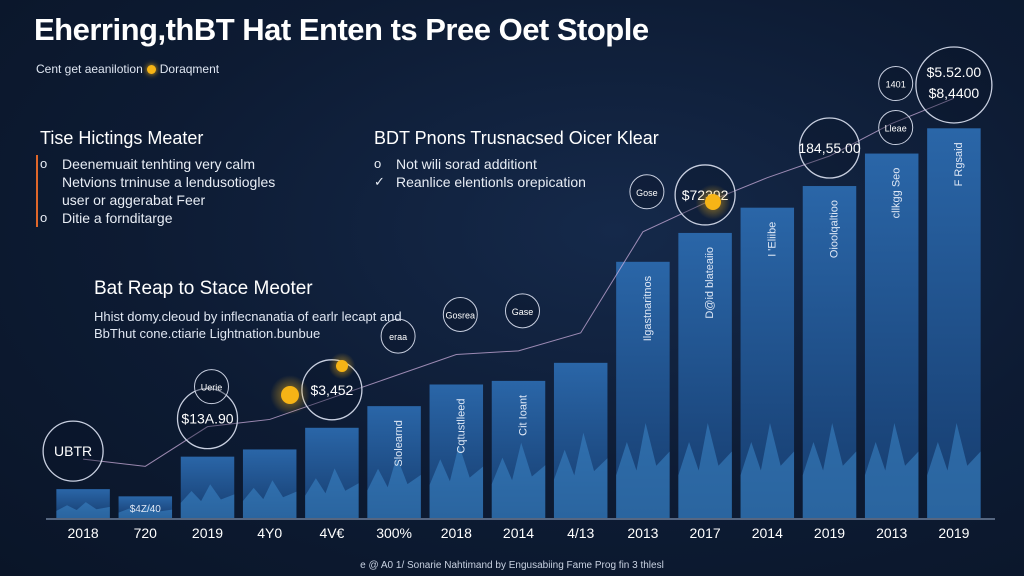 The height and width of the screenshot is (576, 1024). Describe the element at coordinates (122, 138) in the screenshot. I see `left-panel-heading: Tise Hictings Meater` at that location.